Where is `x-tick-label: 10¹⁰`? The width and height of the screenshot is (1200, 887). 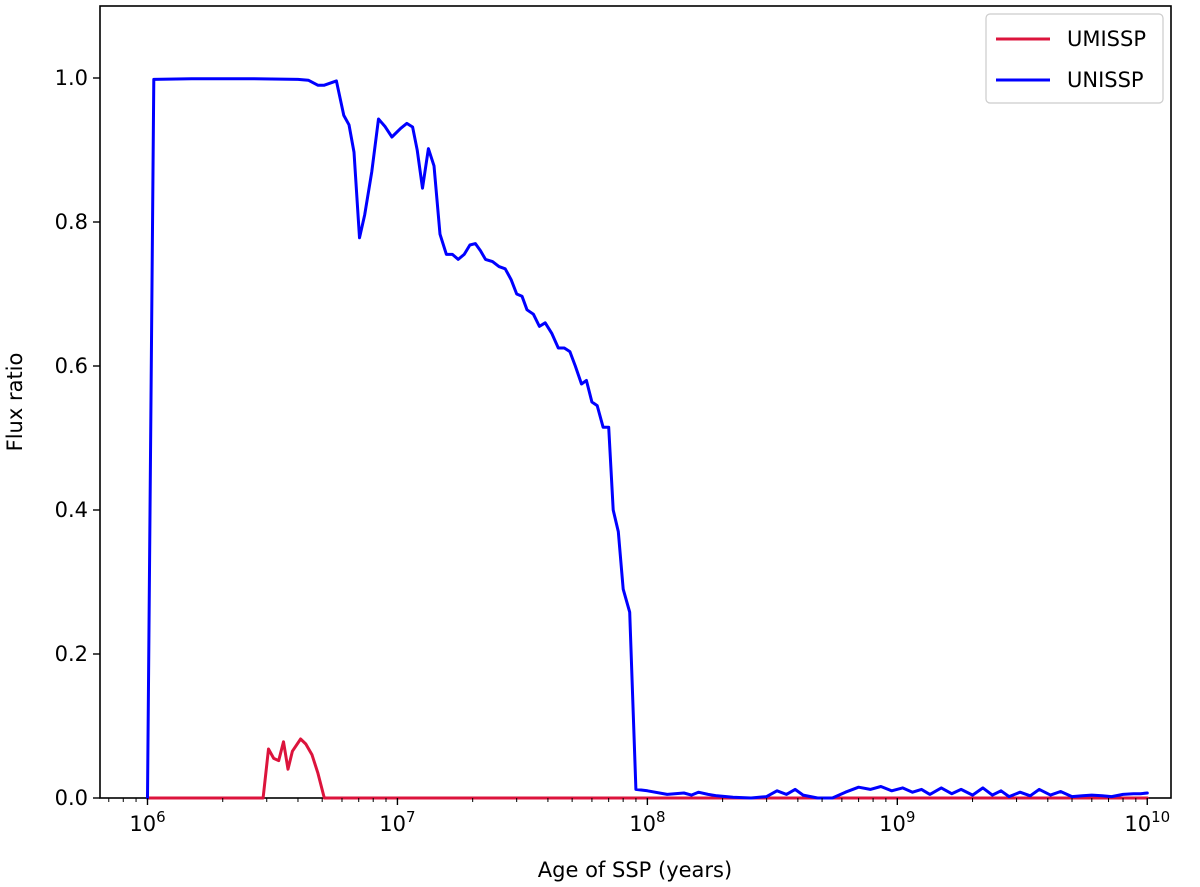
x-tick-label: 10¹⁰ is located at coordinates (1147, 822).